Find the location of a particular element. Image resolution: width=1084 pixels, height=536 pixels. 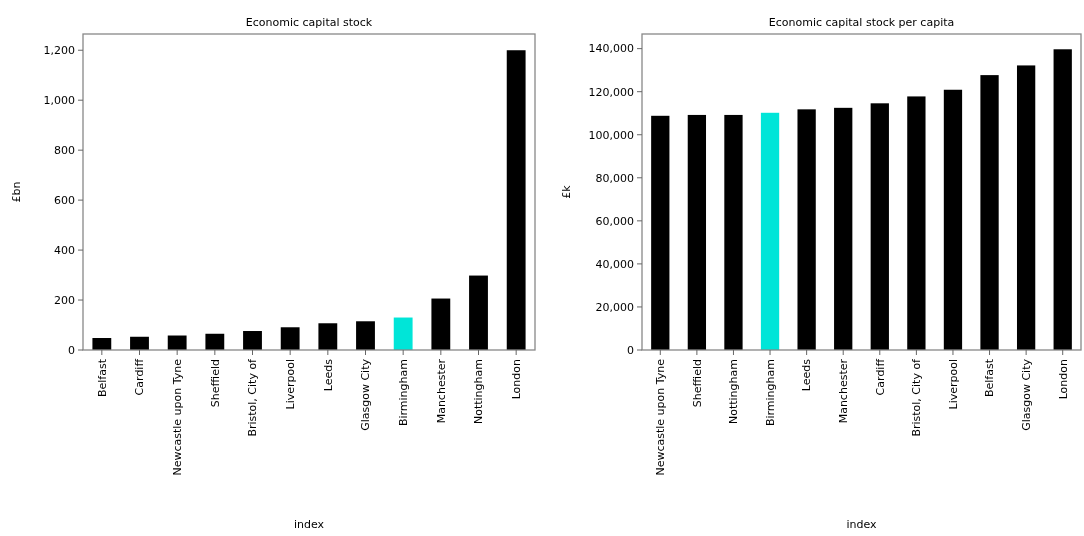

y-tick-label: 80,000 is located at coordinates (614, 178).